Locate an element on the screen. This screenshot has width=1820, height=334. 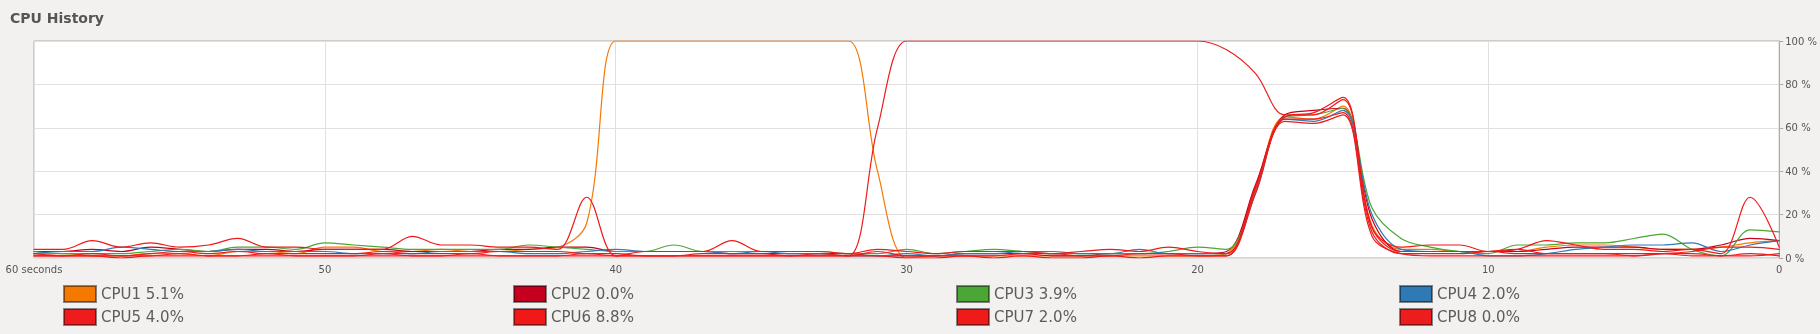
x-tick-label: 10 is located at coordinates (1488, 269).